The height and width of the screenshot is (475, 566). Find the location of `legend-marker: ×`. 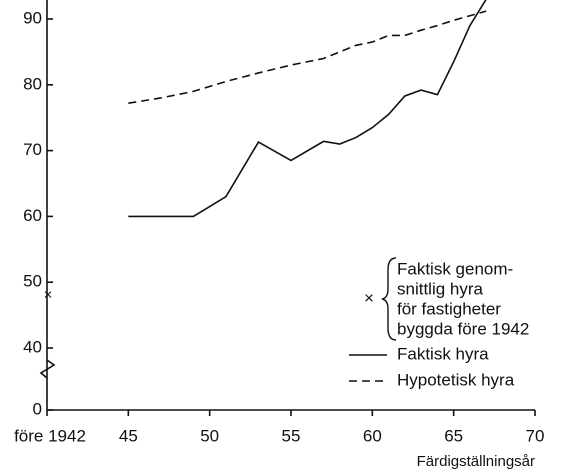

legend-marker: × is located at coordinates (369, 297).